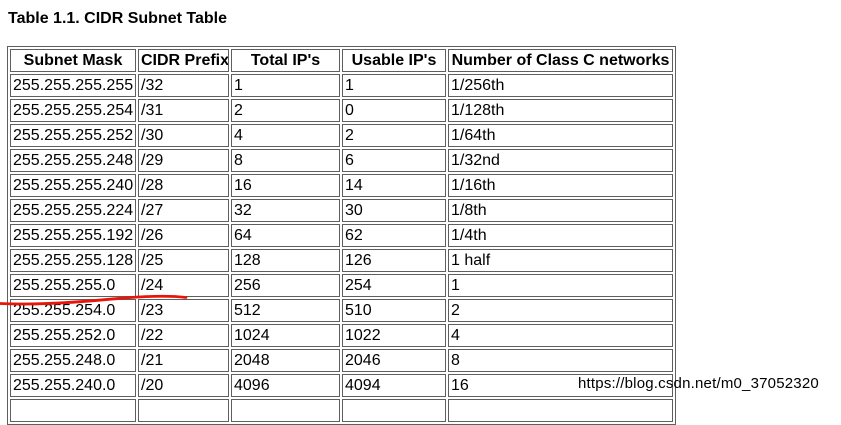 This screenshot has width=841, height=425. What do you see at coordinates (73, 335) in the screenshot?
I see `table-cell: 255.255.252.0` at bounding box center [73, 335].